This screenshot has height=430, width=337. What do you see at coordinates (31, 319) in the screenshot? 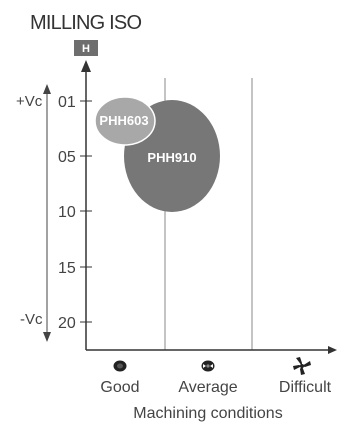
I see `vc-minus-label: -Vc` at bounding box center [31, 319].